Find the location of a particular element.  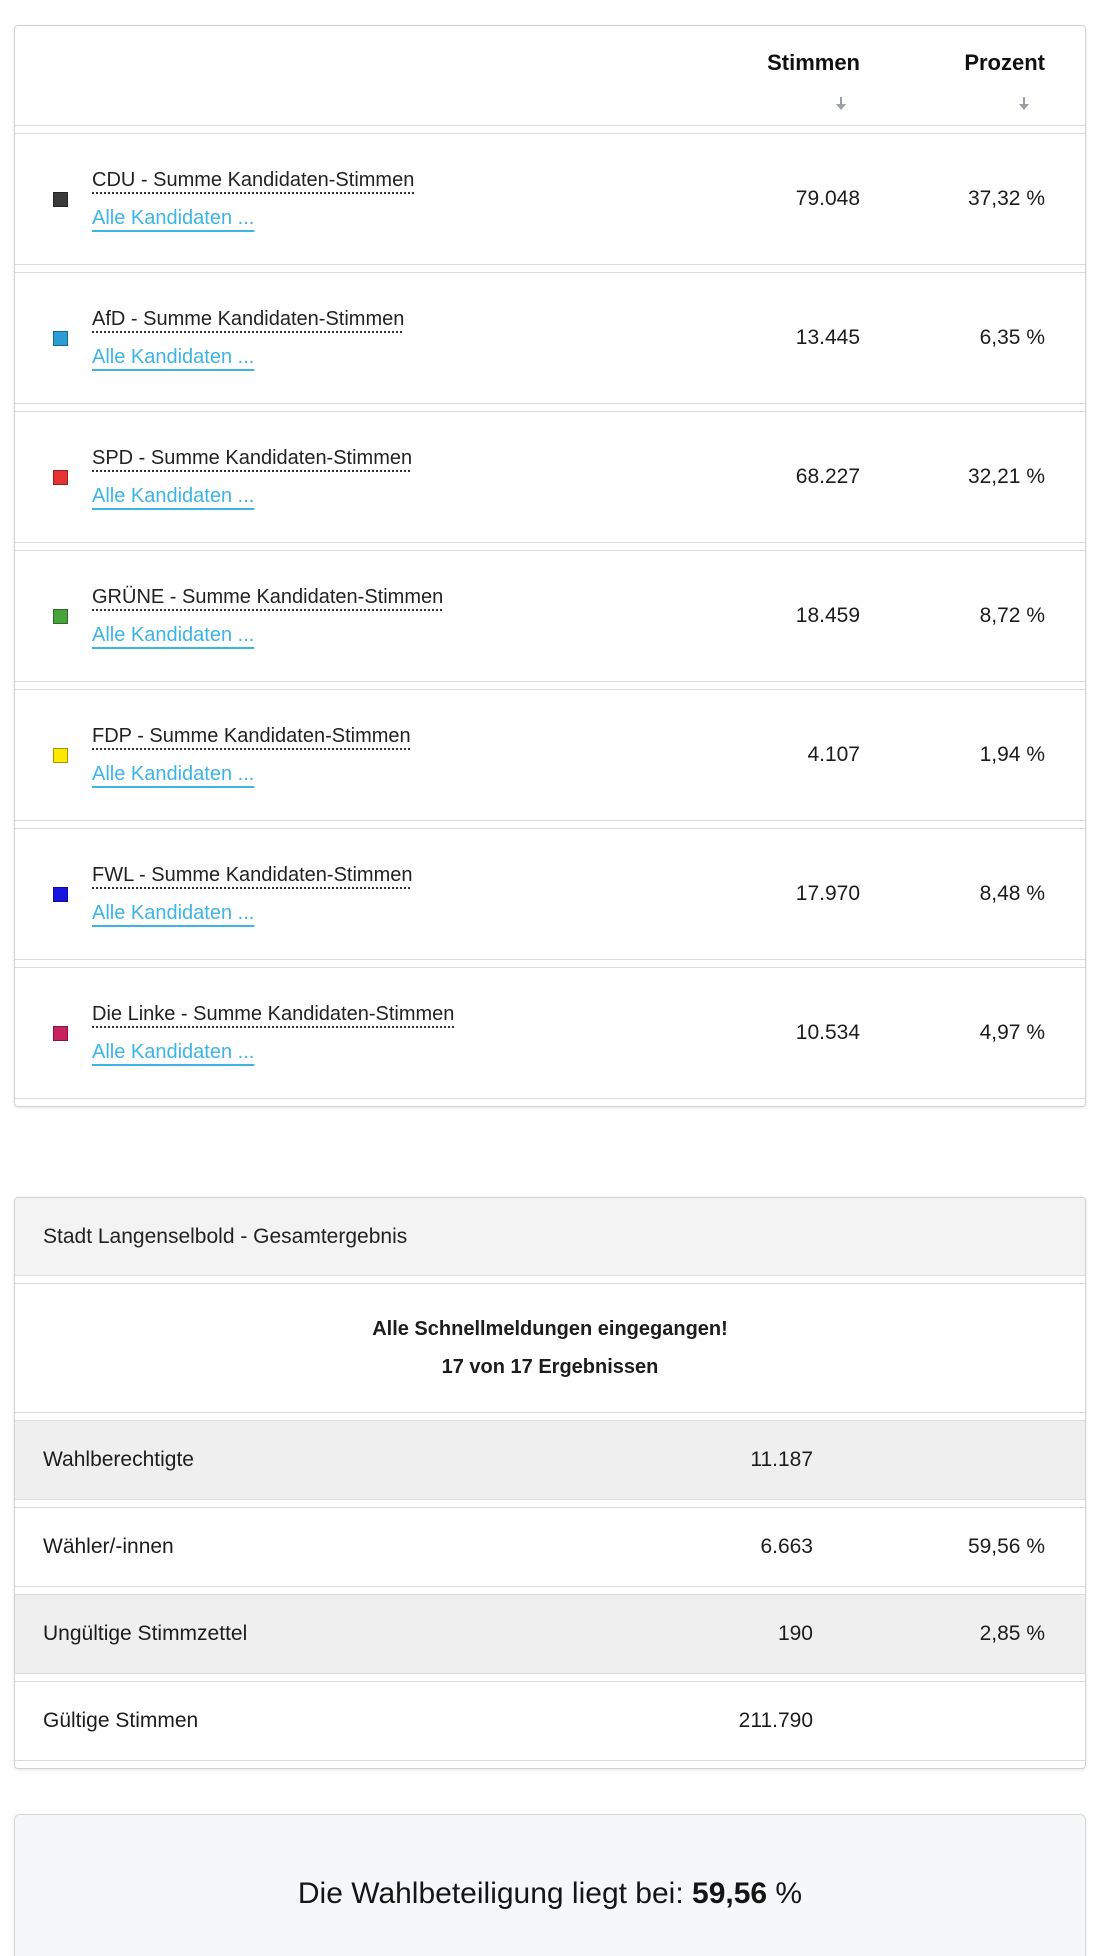

votes-value: 68.227 is located at coordinates (827, 476).